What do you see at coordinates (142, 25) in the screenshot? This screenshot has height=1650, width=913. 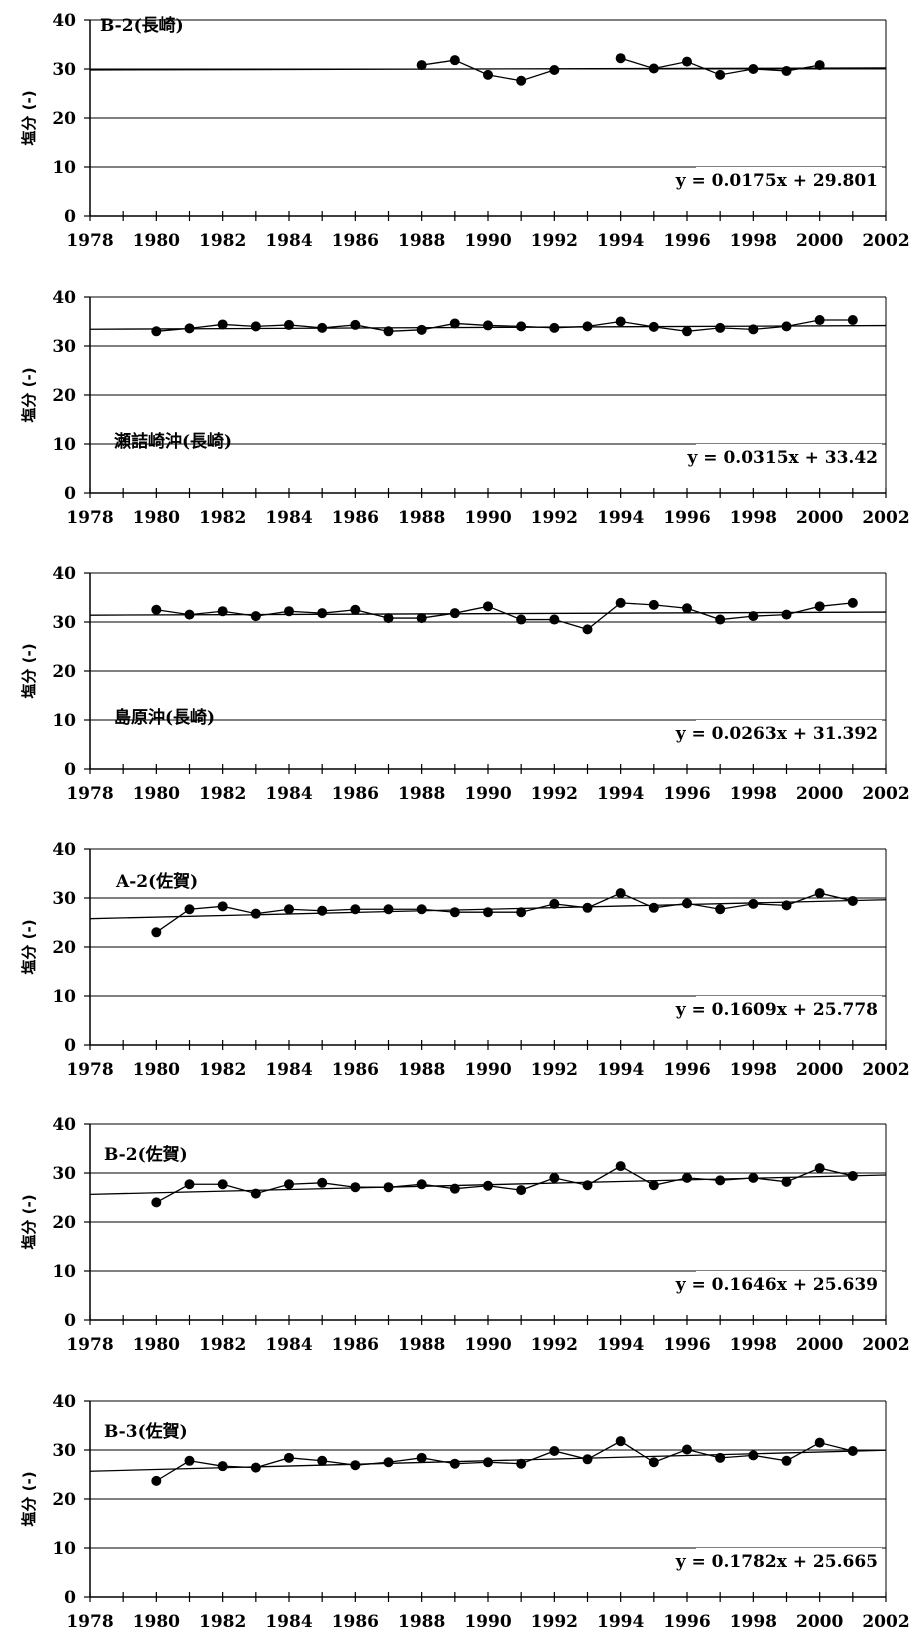 I see `station-label: B-2(長崎)` at bounding box center [142, 25].